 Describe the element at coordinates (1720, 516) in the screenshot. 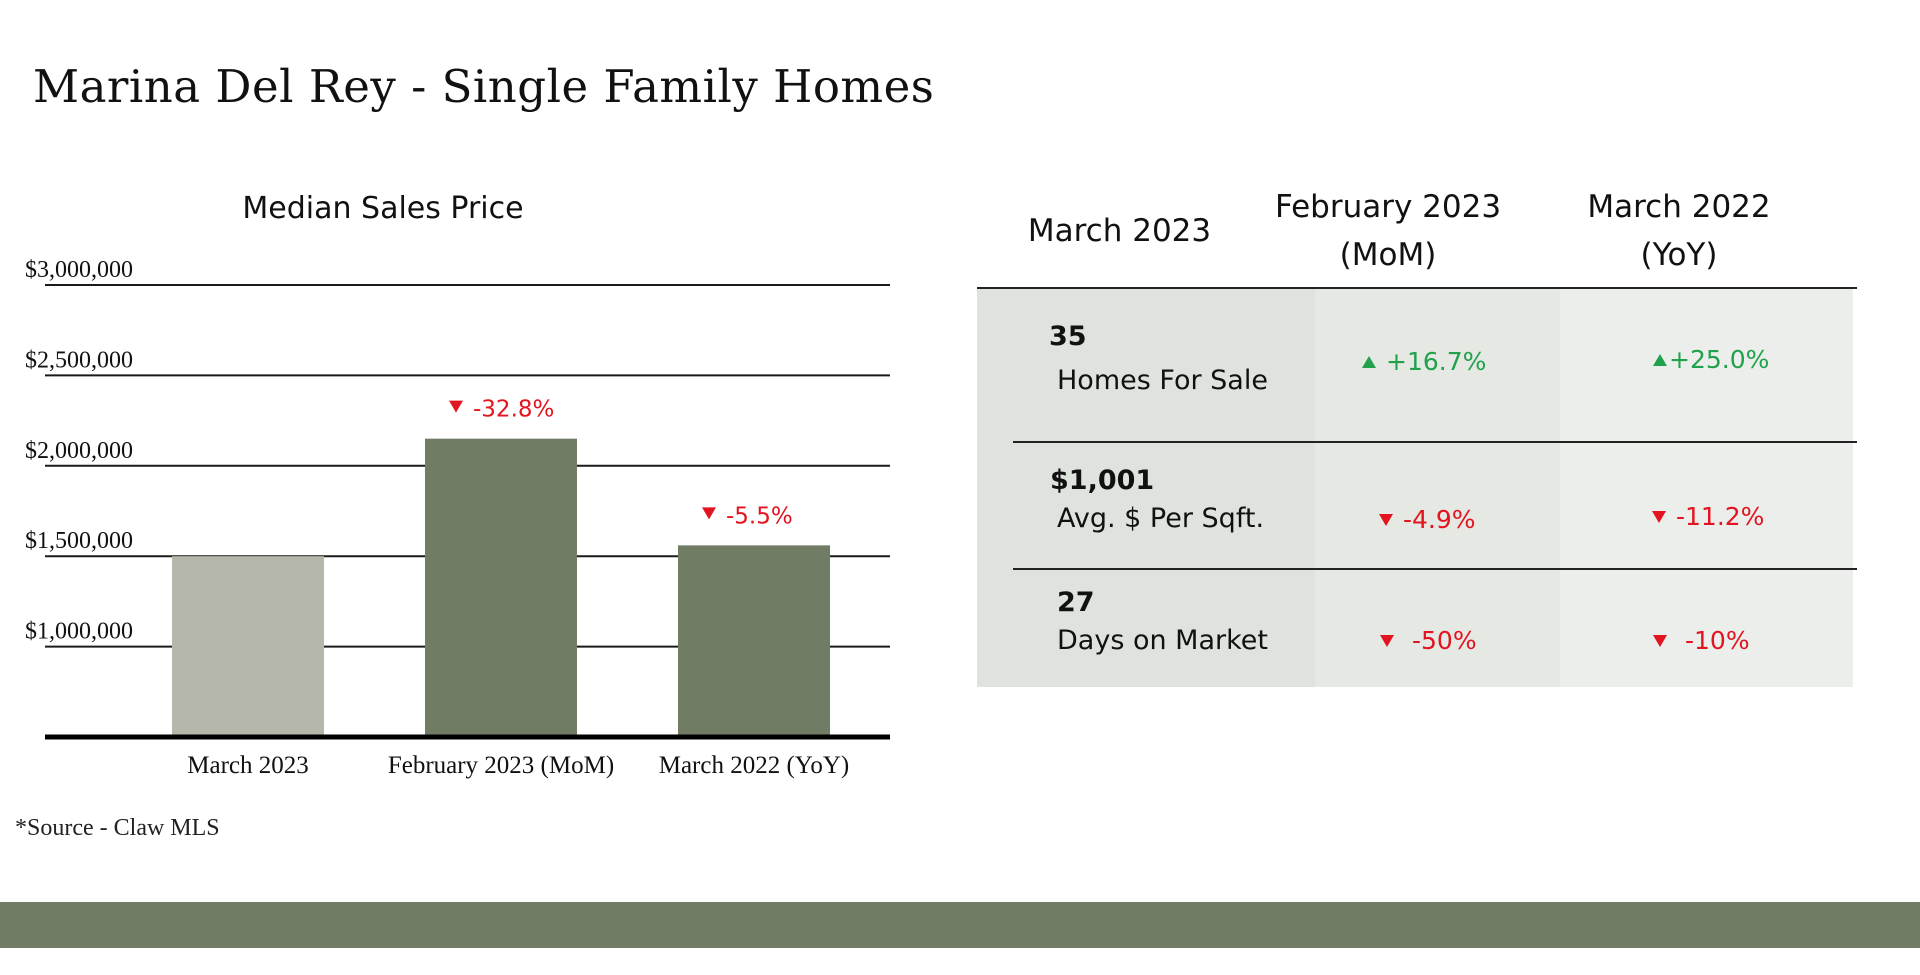

I see `avg-price-per-sqft-yoy-value: -11.2%` at that location.